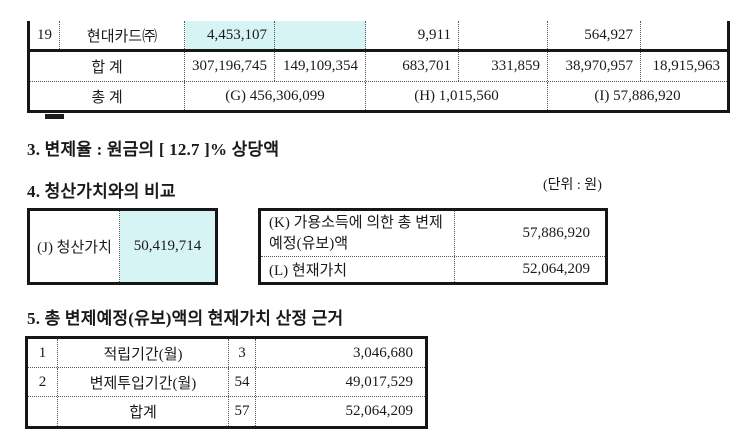  Describe the element at coordinates (594, 35) in the screenshot. I see `creditor-amount-cell: 564,927` at that location.